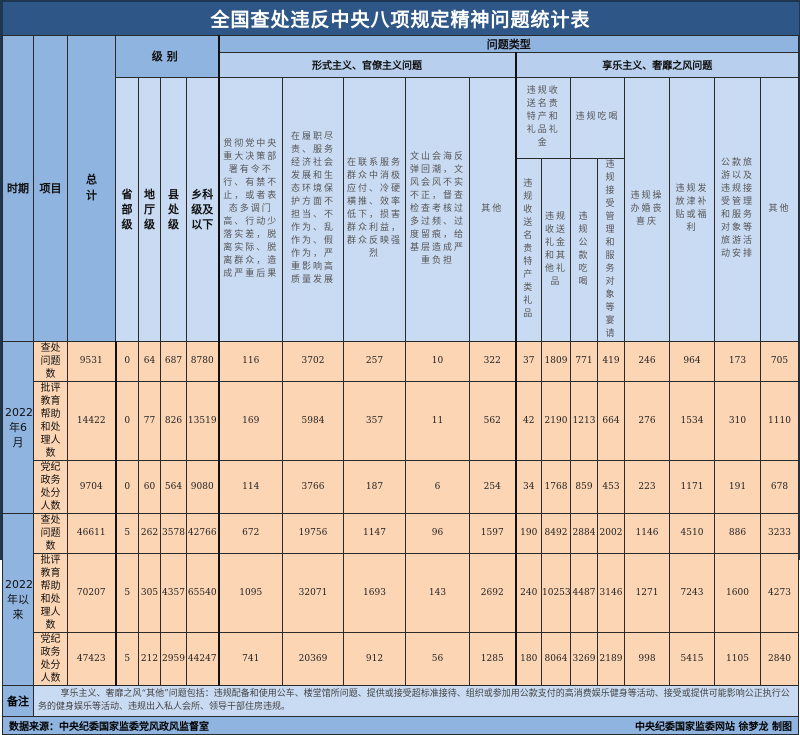  I want to click on value-cell: 1110, so click(779, 420).